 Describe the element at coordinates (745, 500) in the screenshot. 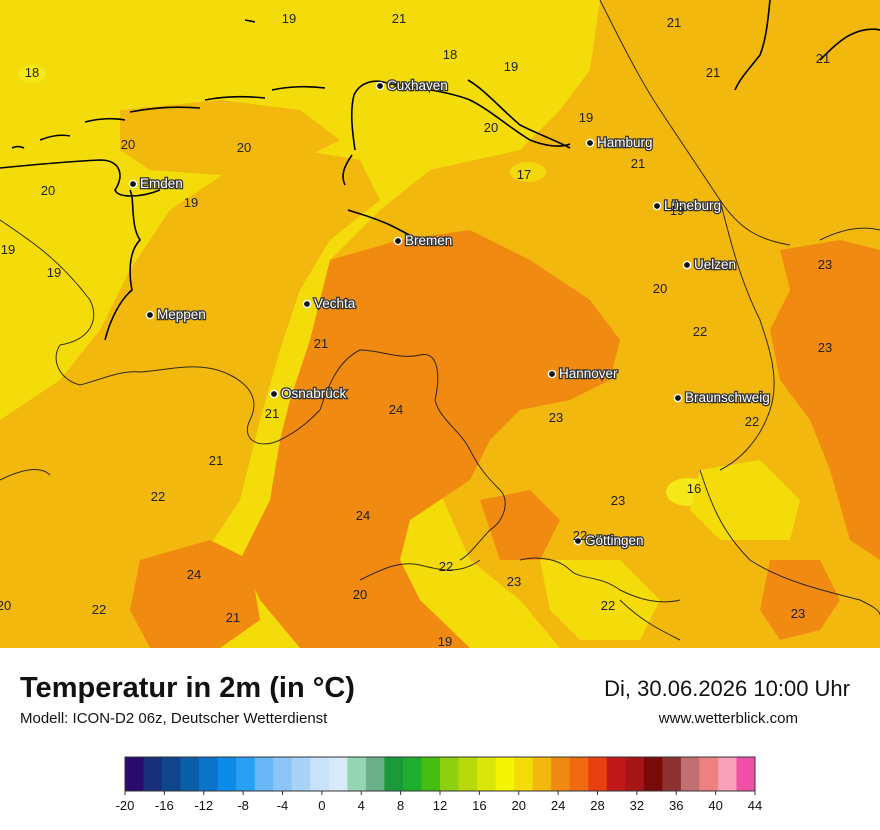

I see `field-19-20-southeast` at that location.